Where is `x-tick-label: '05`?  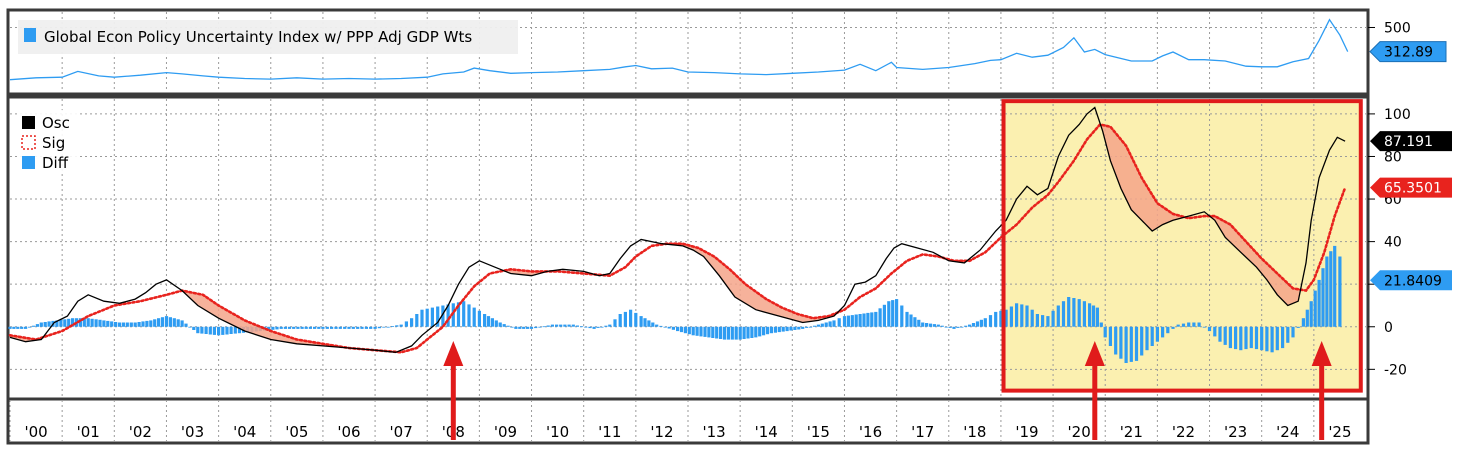 x-tick-label: '05 is located at coordinates (296, 432).